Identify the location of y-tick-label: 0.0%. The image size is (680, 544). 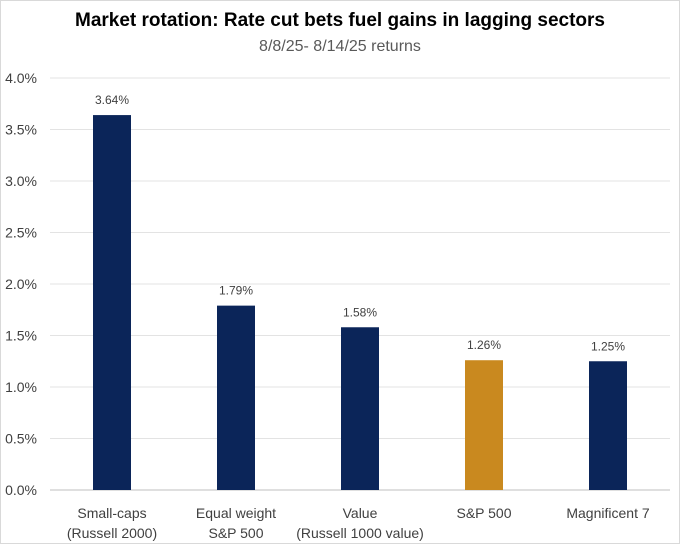
(21, 490).